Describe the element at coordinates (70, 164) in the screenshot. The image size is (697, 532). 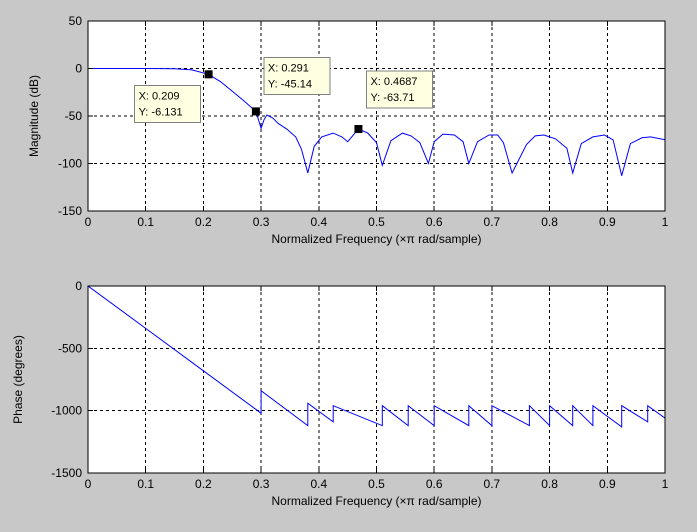
I see `y-tick-label: -100` at that location.